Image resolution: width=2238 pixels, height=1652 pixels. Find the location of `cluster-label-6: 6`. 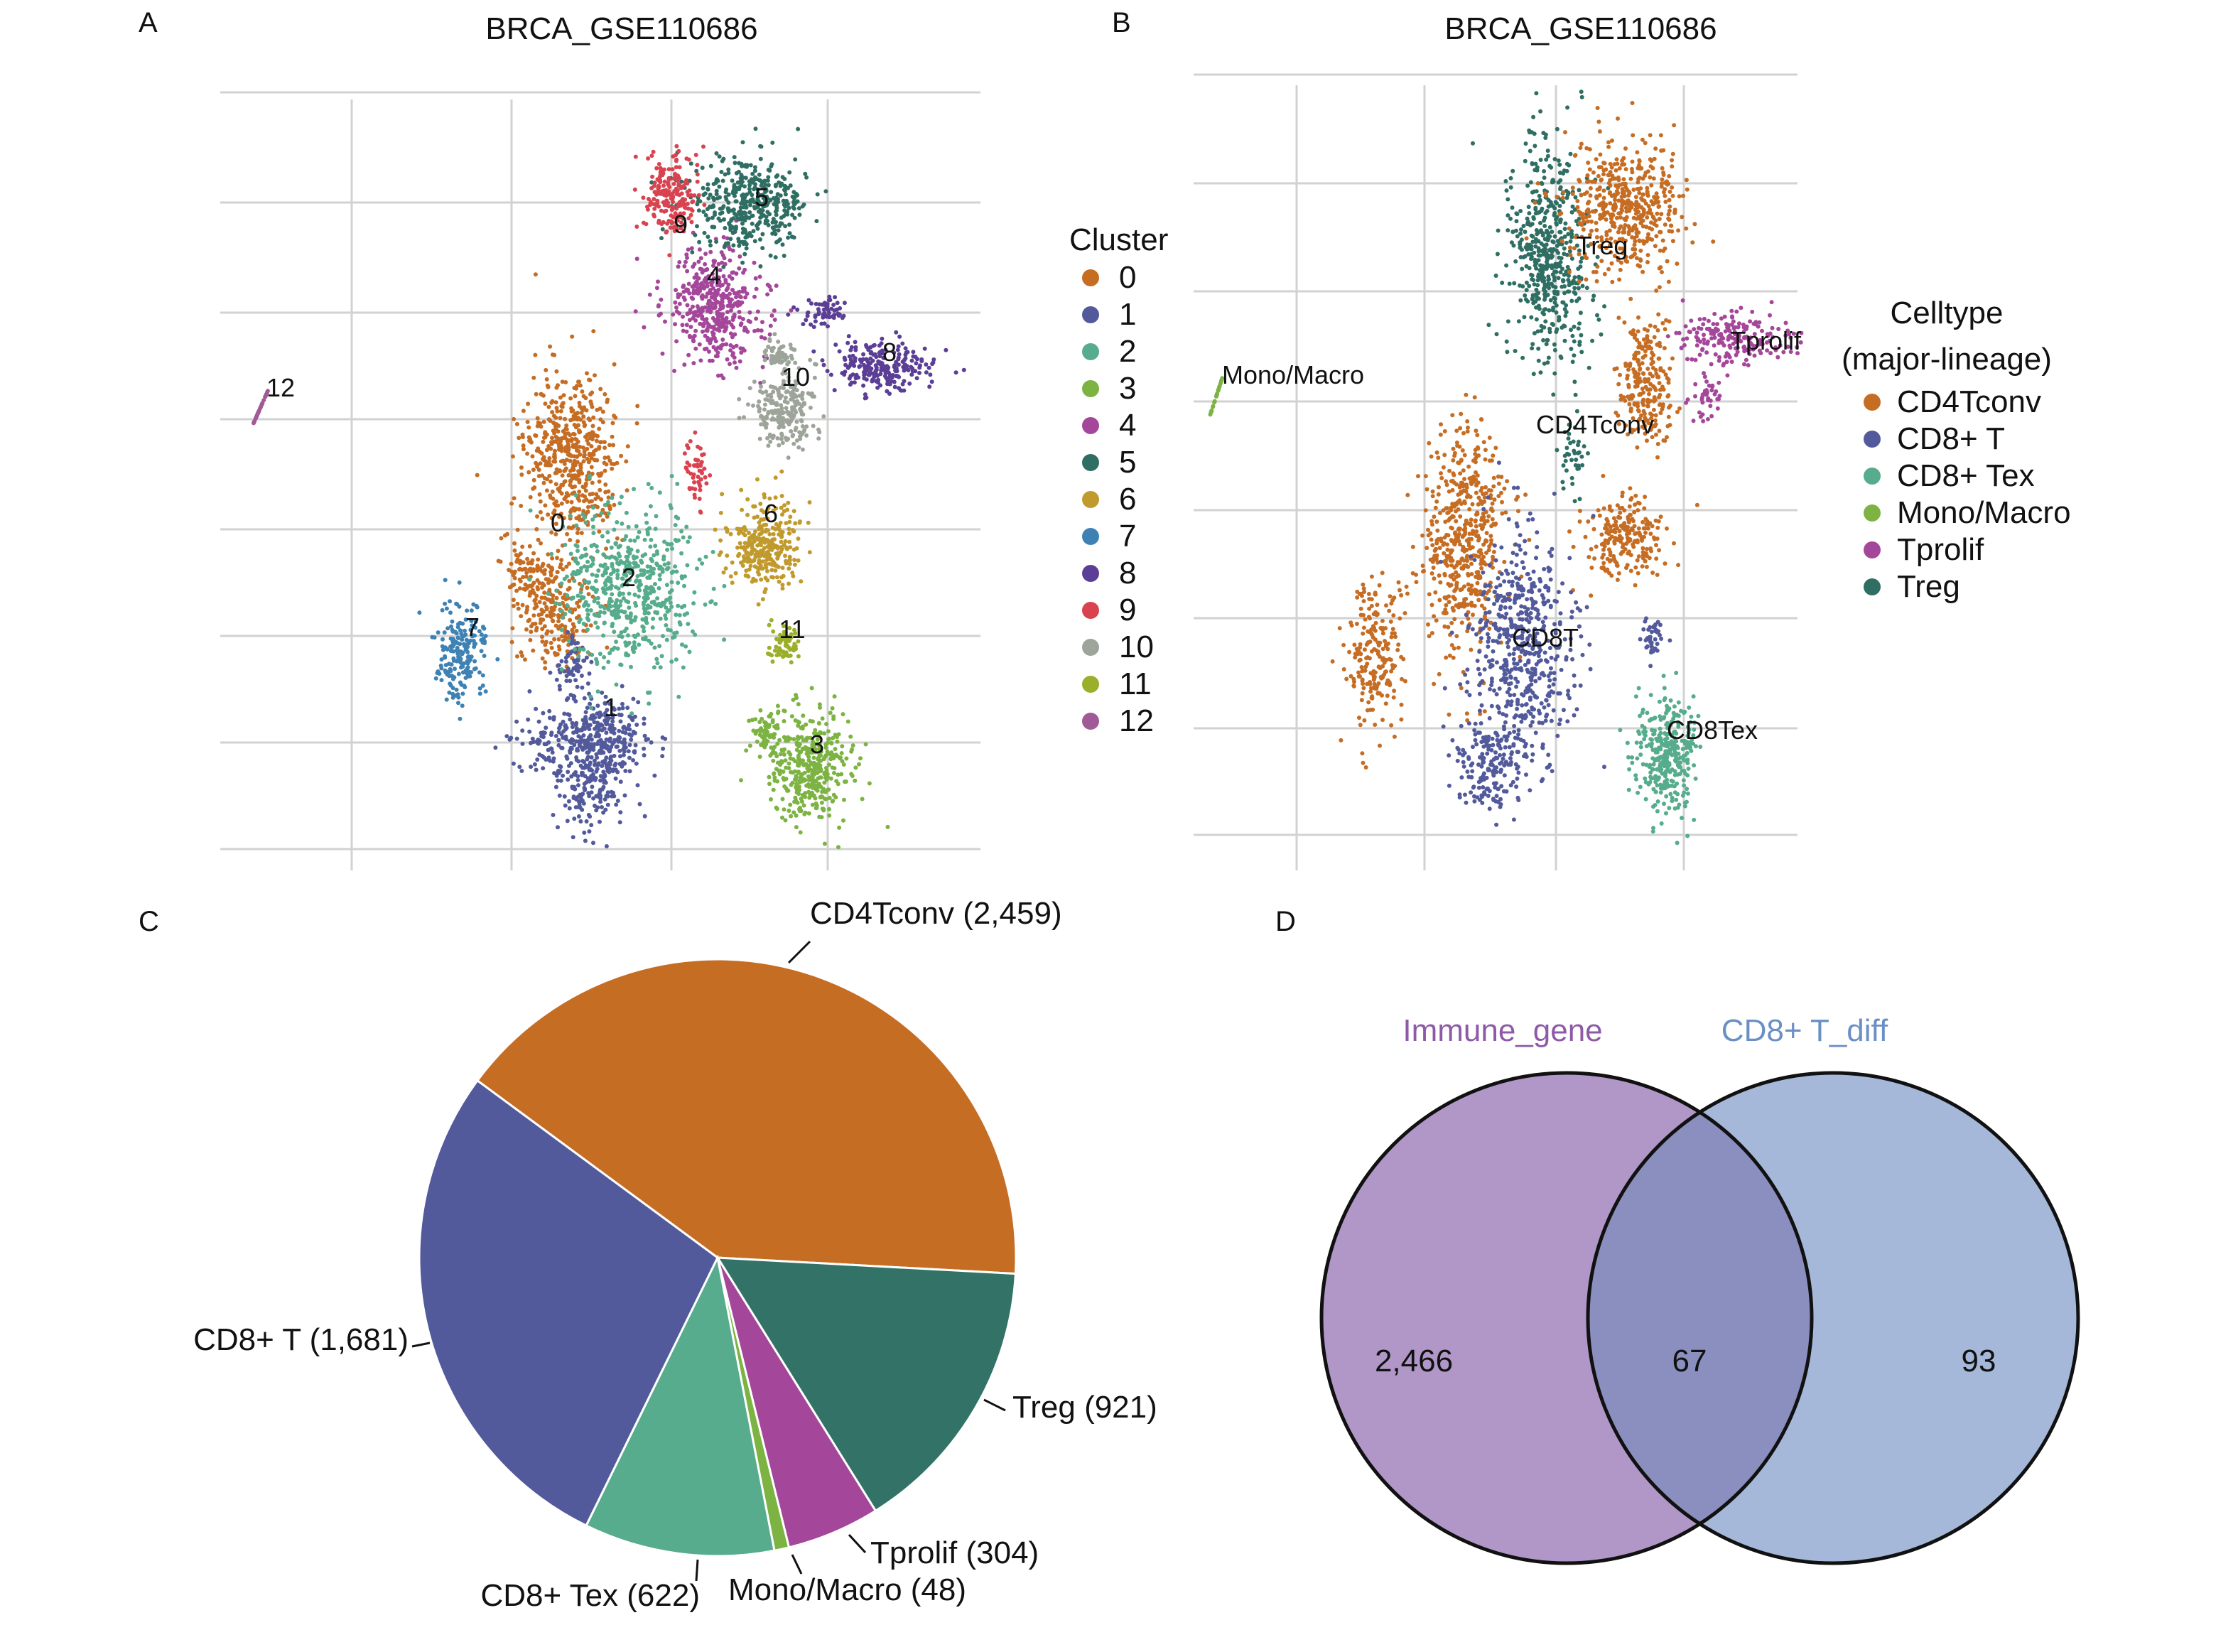

cluster-label-6: 6 is located at coordinates (771, 514).